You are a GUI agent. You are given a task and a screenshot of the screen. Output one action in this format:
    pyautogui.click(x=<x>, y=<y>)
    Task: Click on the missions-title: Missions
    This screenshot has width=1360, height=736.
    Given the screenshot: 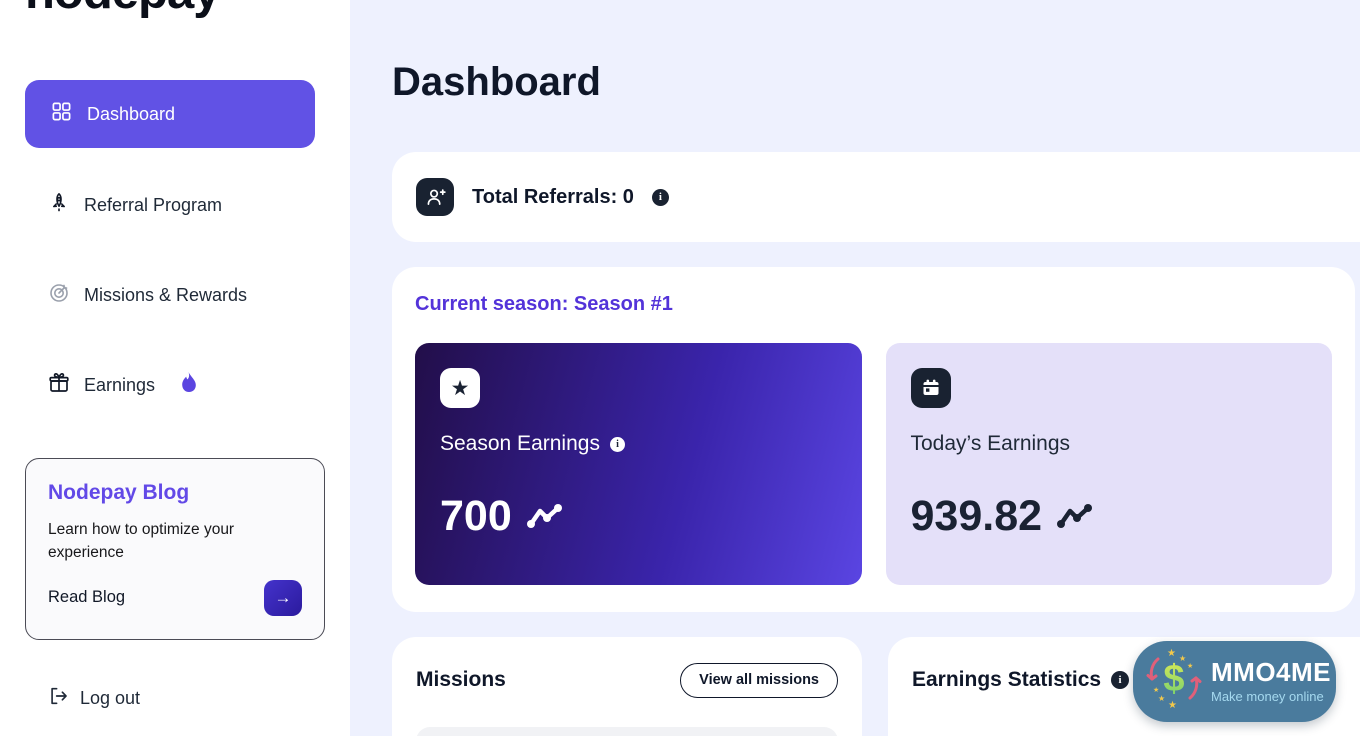 What is the action you would take?
    pyautogui.click(x=461, y=679)
    